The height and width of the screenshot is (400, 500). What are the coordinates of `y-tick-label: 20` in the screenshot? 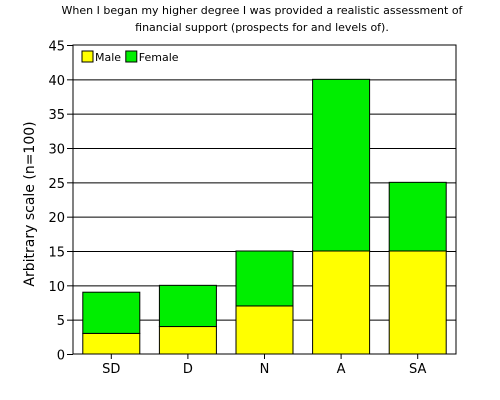 It's located at (56, 218).